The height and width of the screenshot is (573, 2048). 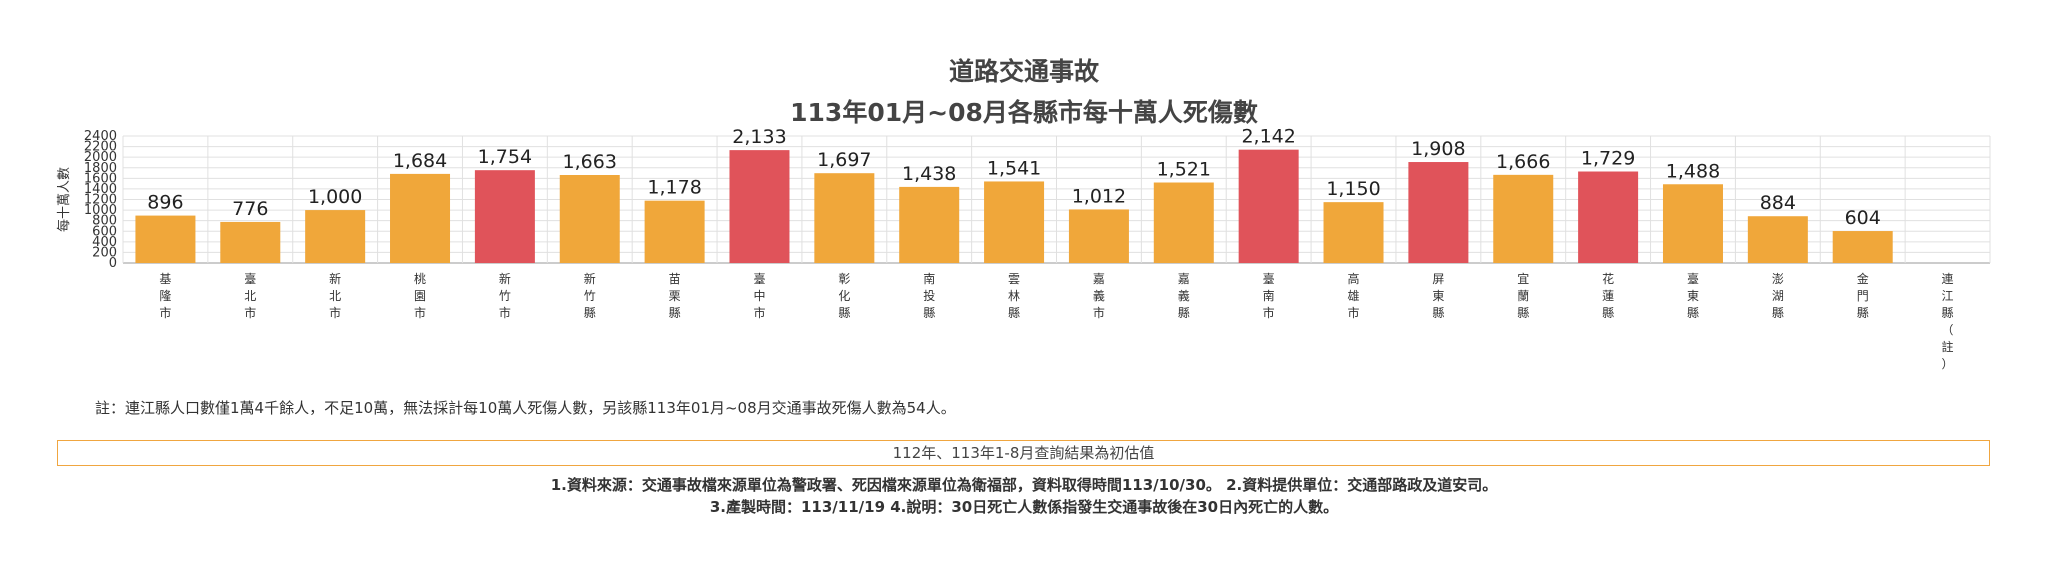 What do you see at coordinates (844, 160) in the screenshot?
I see `value-label: 1,697` at bounding box center [844, 160].